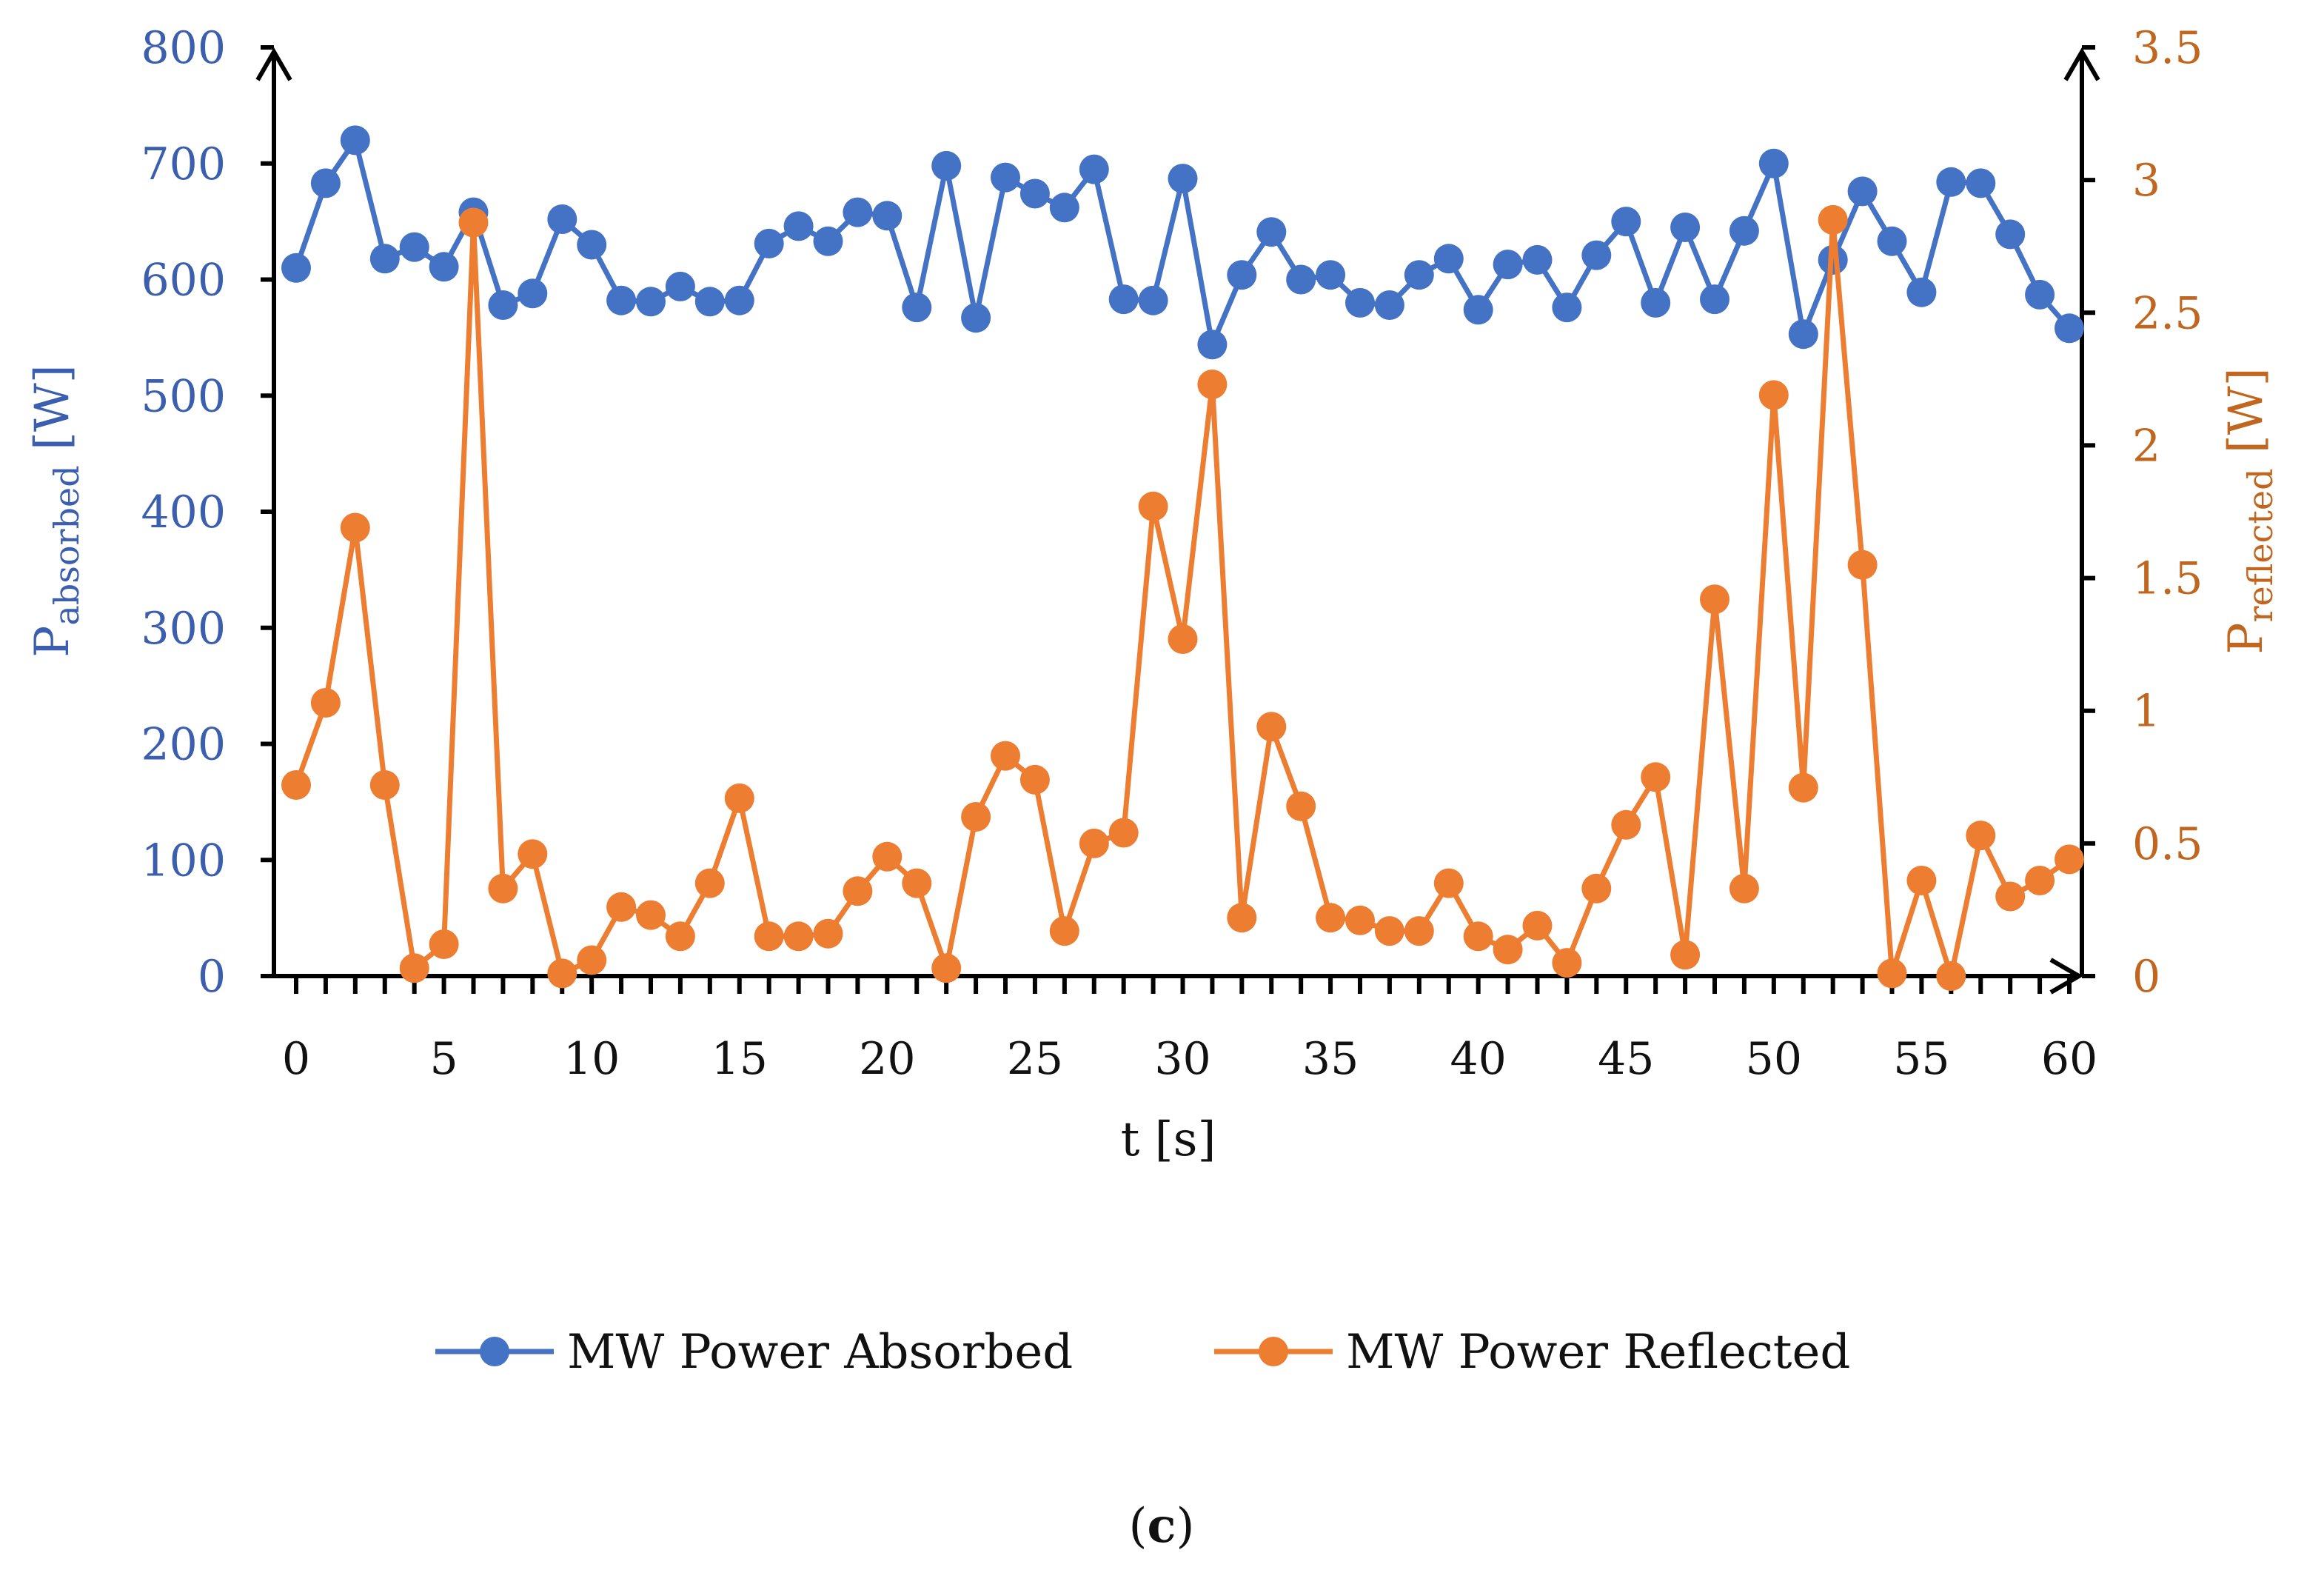  Describe the element at coordinates (1273, 1351) in the screenshot. I see `legend-reflected-marker` at that location.